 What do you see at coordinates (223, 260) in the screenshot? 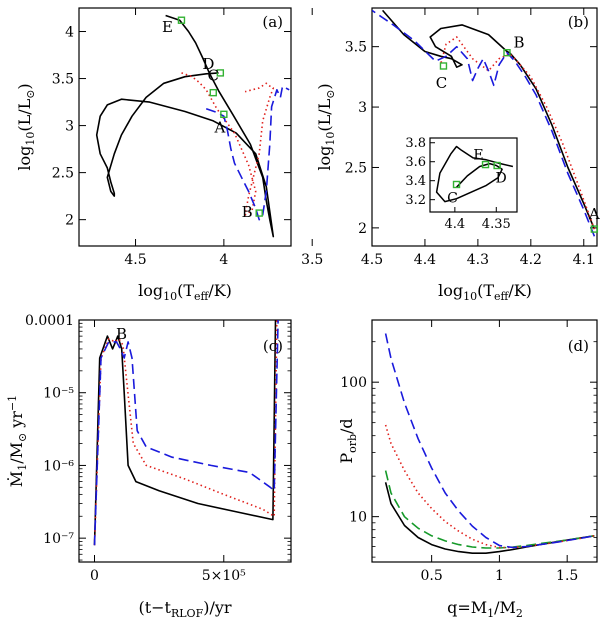
I see `x-tick-label: 4` at bounding box center [223, 260].